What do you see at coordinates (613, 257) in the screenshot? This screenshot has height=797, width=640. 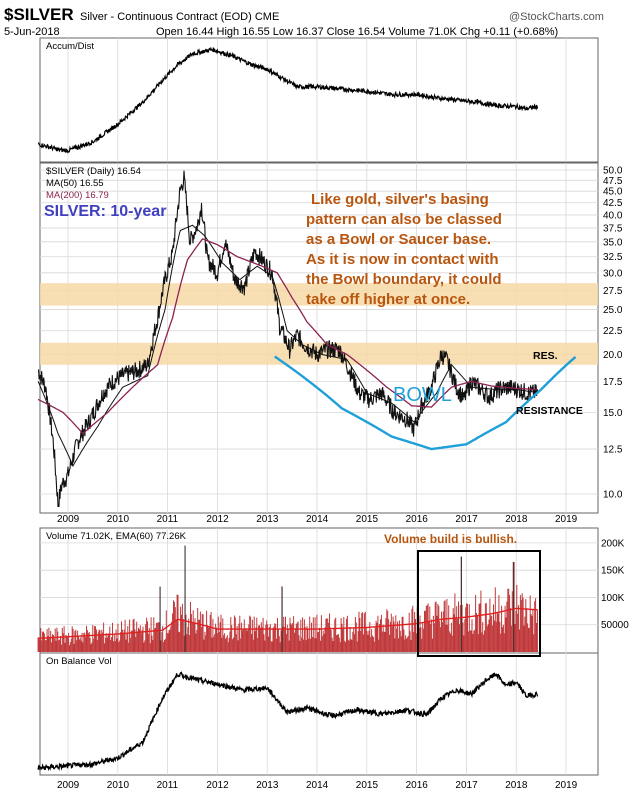 I see `price-tick-label: 32.5` at bounding box center [613, 257].